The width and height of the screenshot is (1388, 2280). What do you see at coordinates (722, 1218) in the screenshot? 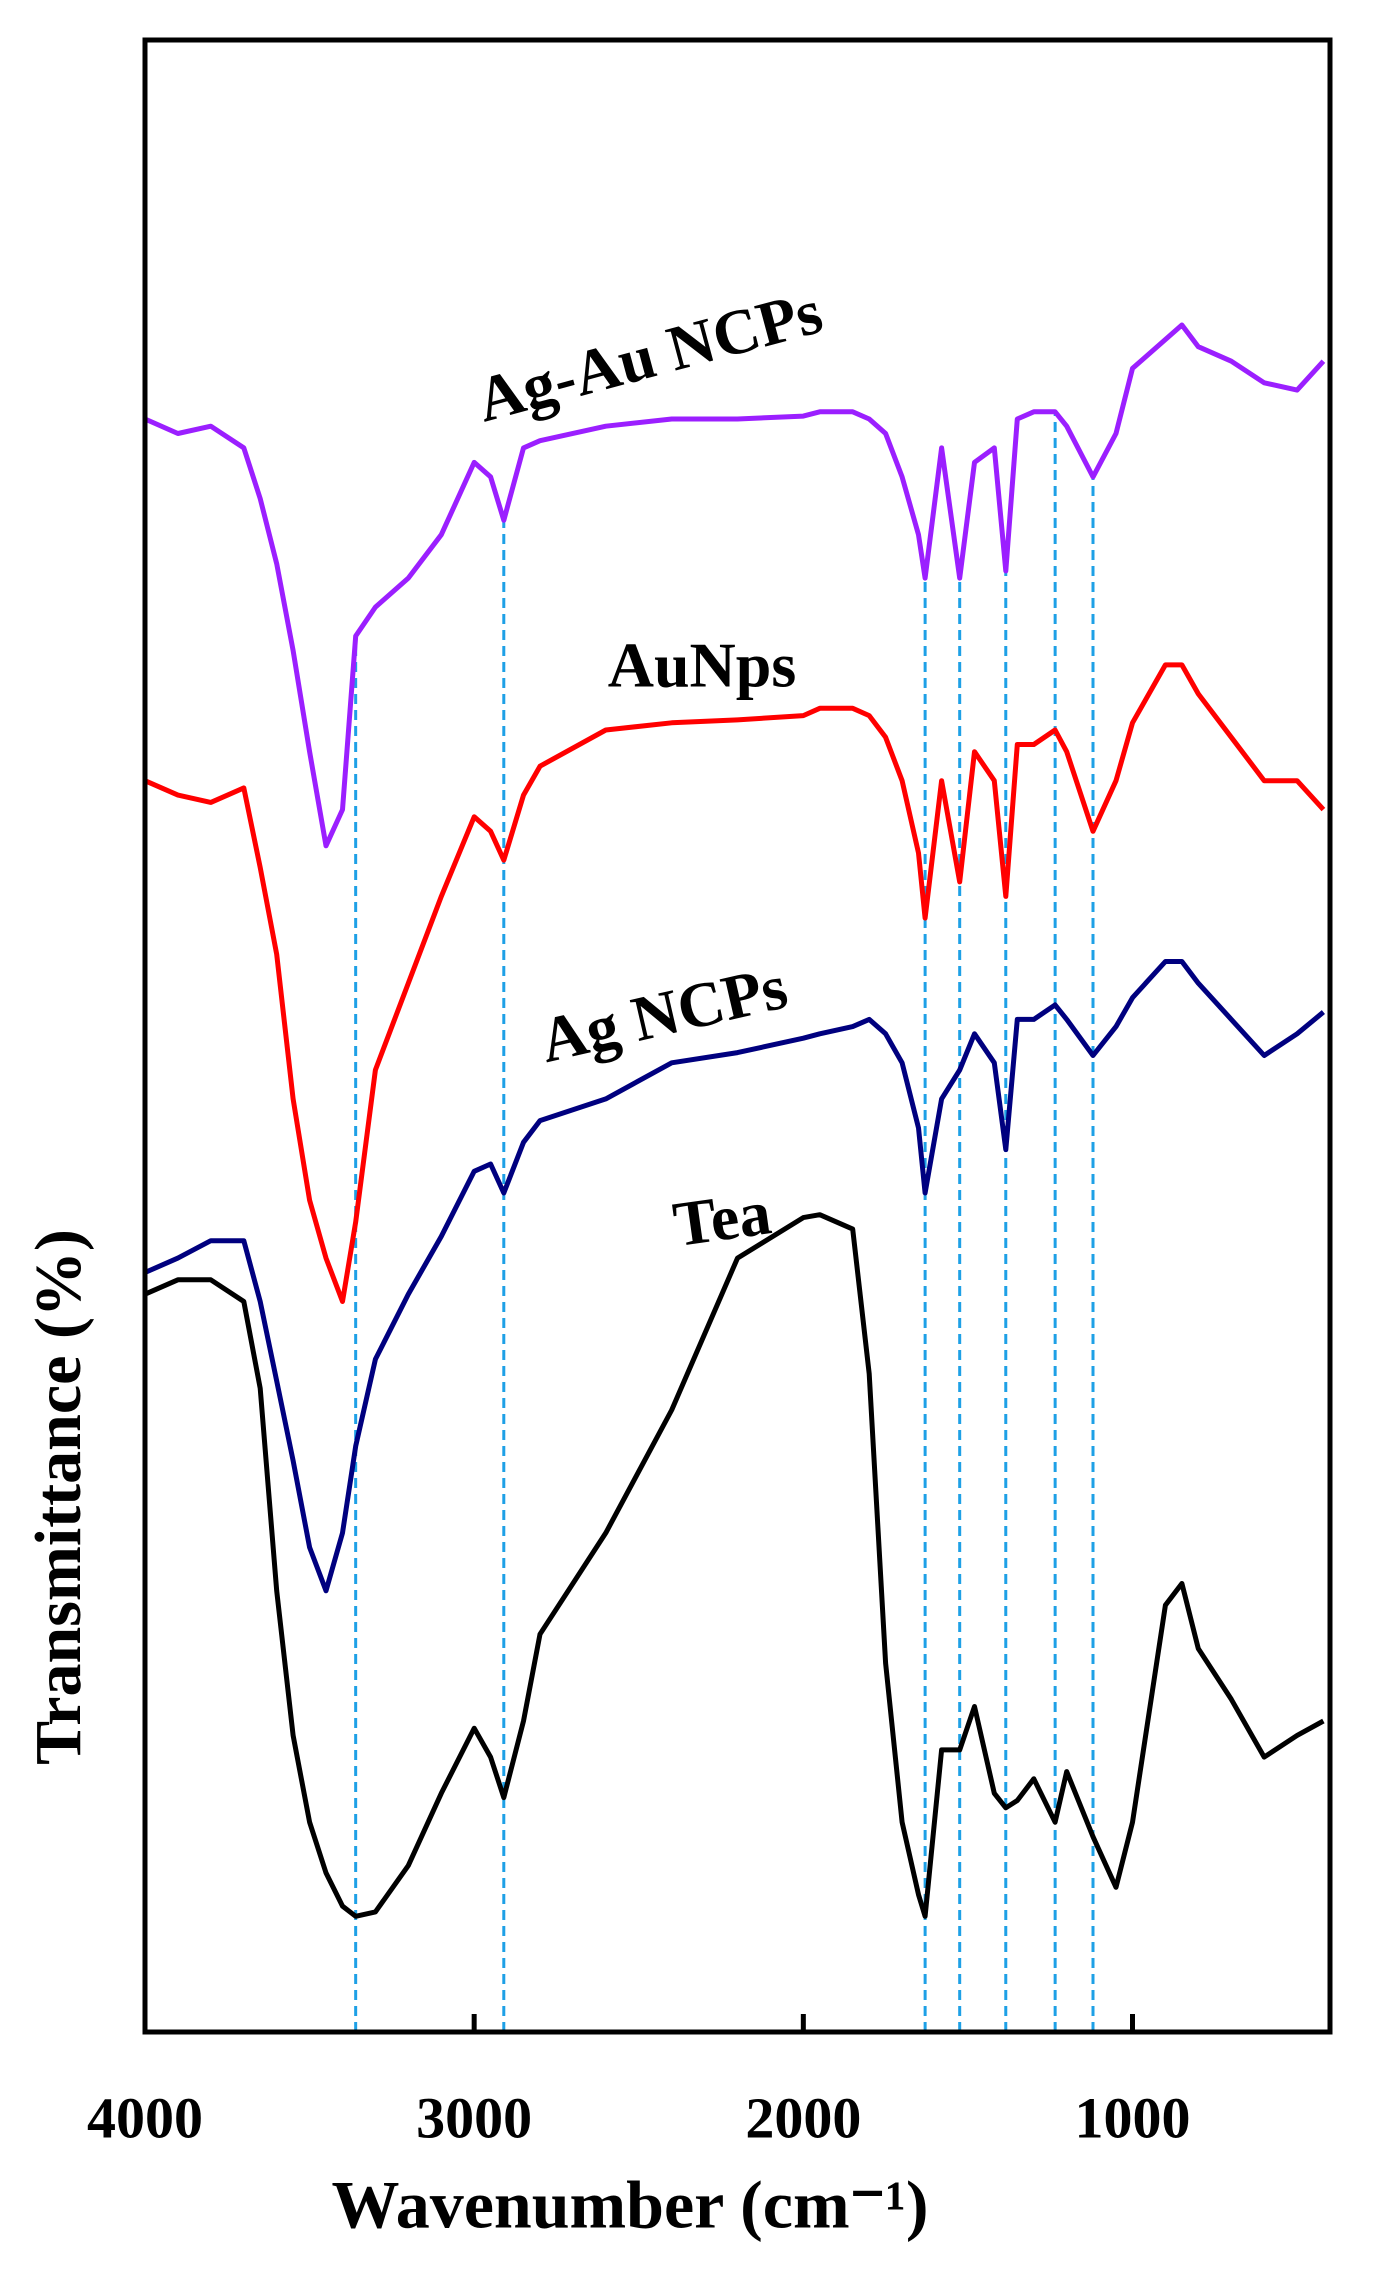
I see `series-label: Tea` at bounding box center [722, 1218].